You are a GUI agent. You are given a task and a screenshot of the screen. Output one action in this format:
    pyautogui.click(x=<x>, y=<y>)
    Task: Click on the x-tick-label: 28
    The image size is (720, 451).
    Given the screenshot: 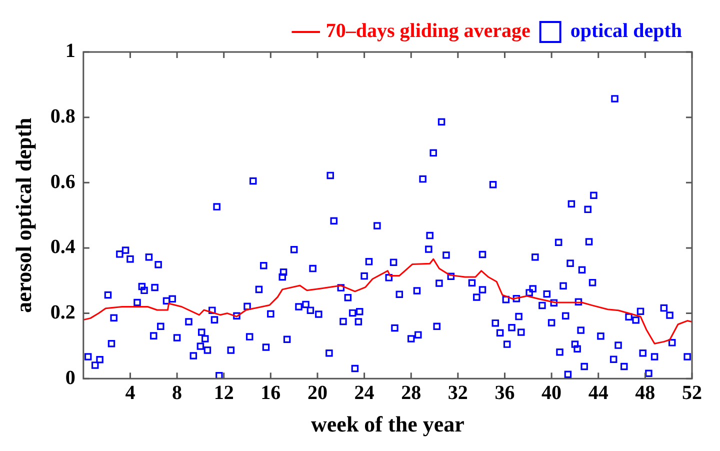 What is the action you would take?
    pyautogui.click(x=411, y=393)
    